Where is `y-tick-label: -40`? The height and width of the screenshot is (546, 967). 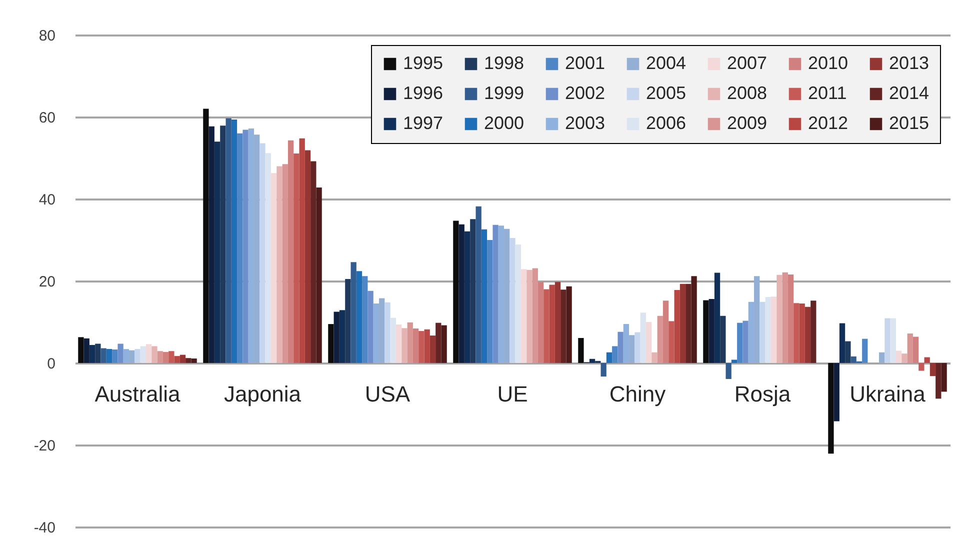 y-tick-label: -40 is located at coordinates (45, 528).